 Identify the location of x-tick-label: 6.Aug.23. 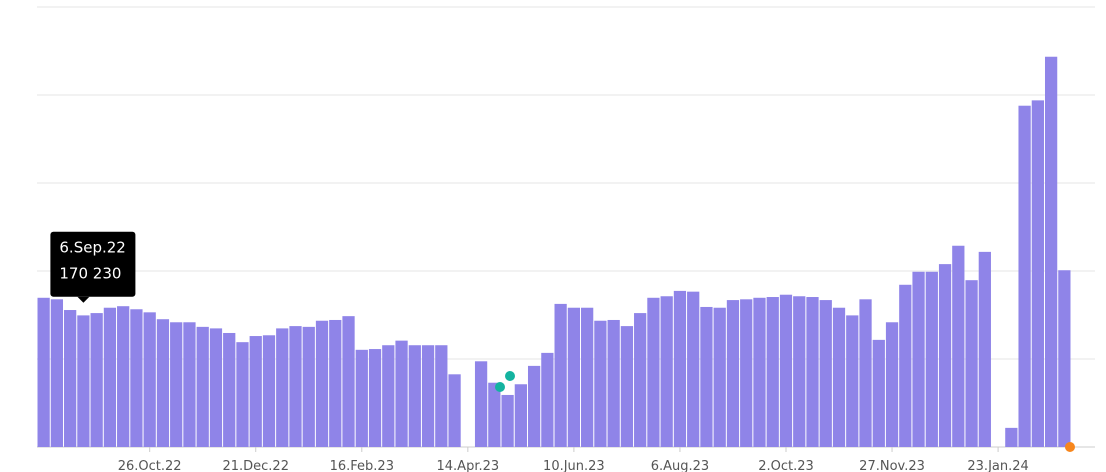
(680, 465).